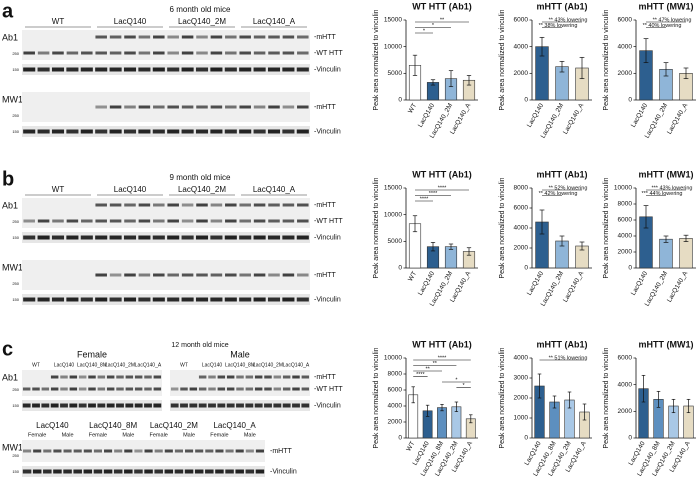 The height and width of the screenshot is (500, 700). What do you see at coordinates (400, 100) in the screenshot?
I see `y-tick-label: 0` at bounding box center [400, 100].